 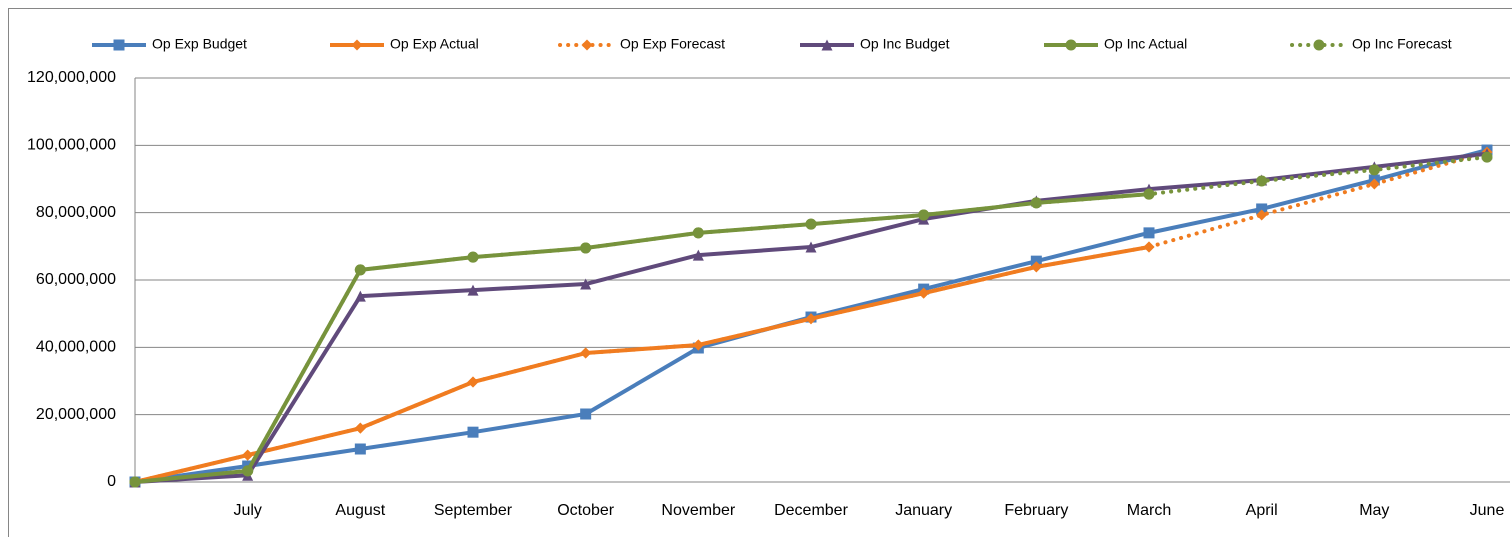 What do you see at coordinates (1262, 510) in the screenshot?
I see `x-tick-label: April` at bounding box center [1262, 510].